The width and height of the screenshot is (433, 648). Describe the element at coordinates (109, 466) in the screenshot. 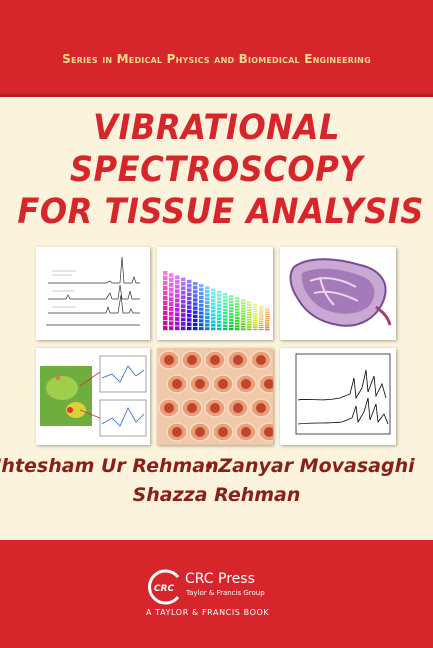

I see `author: Ihtesham Ur Rehman` at that location.